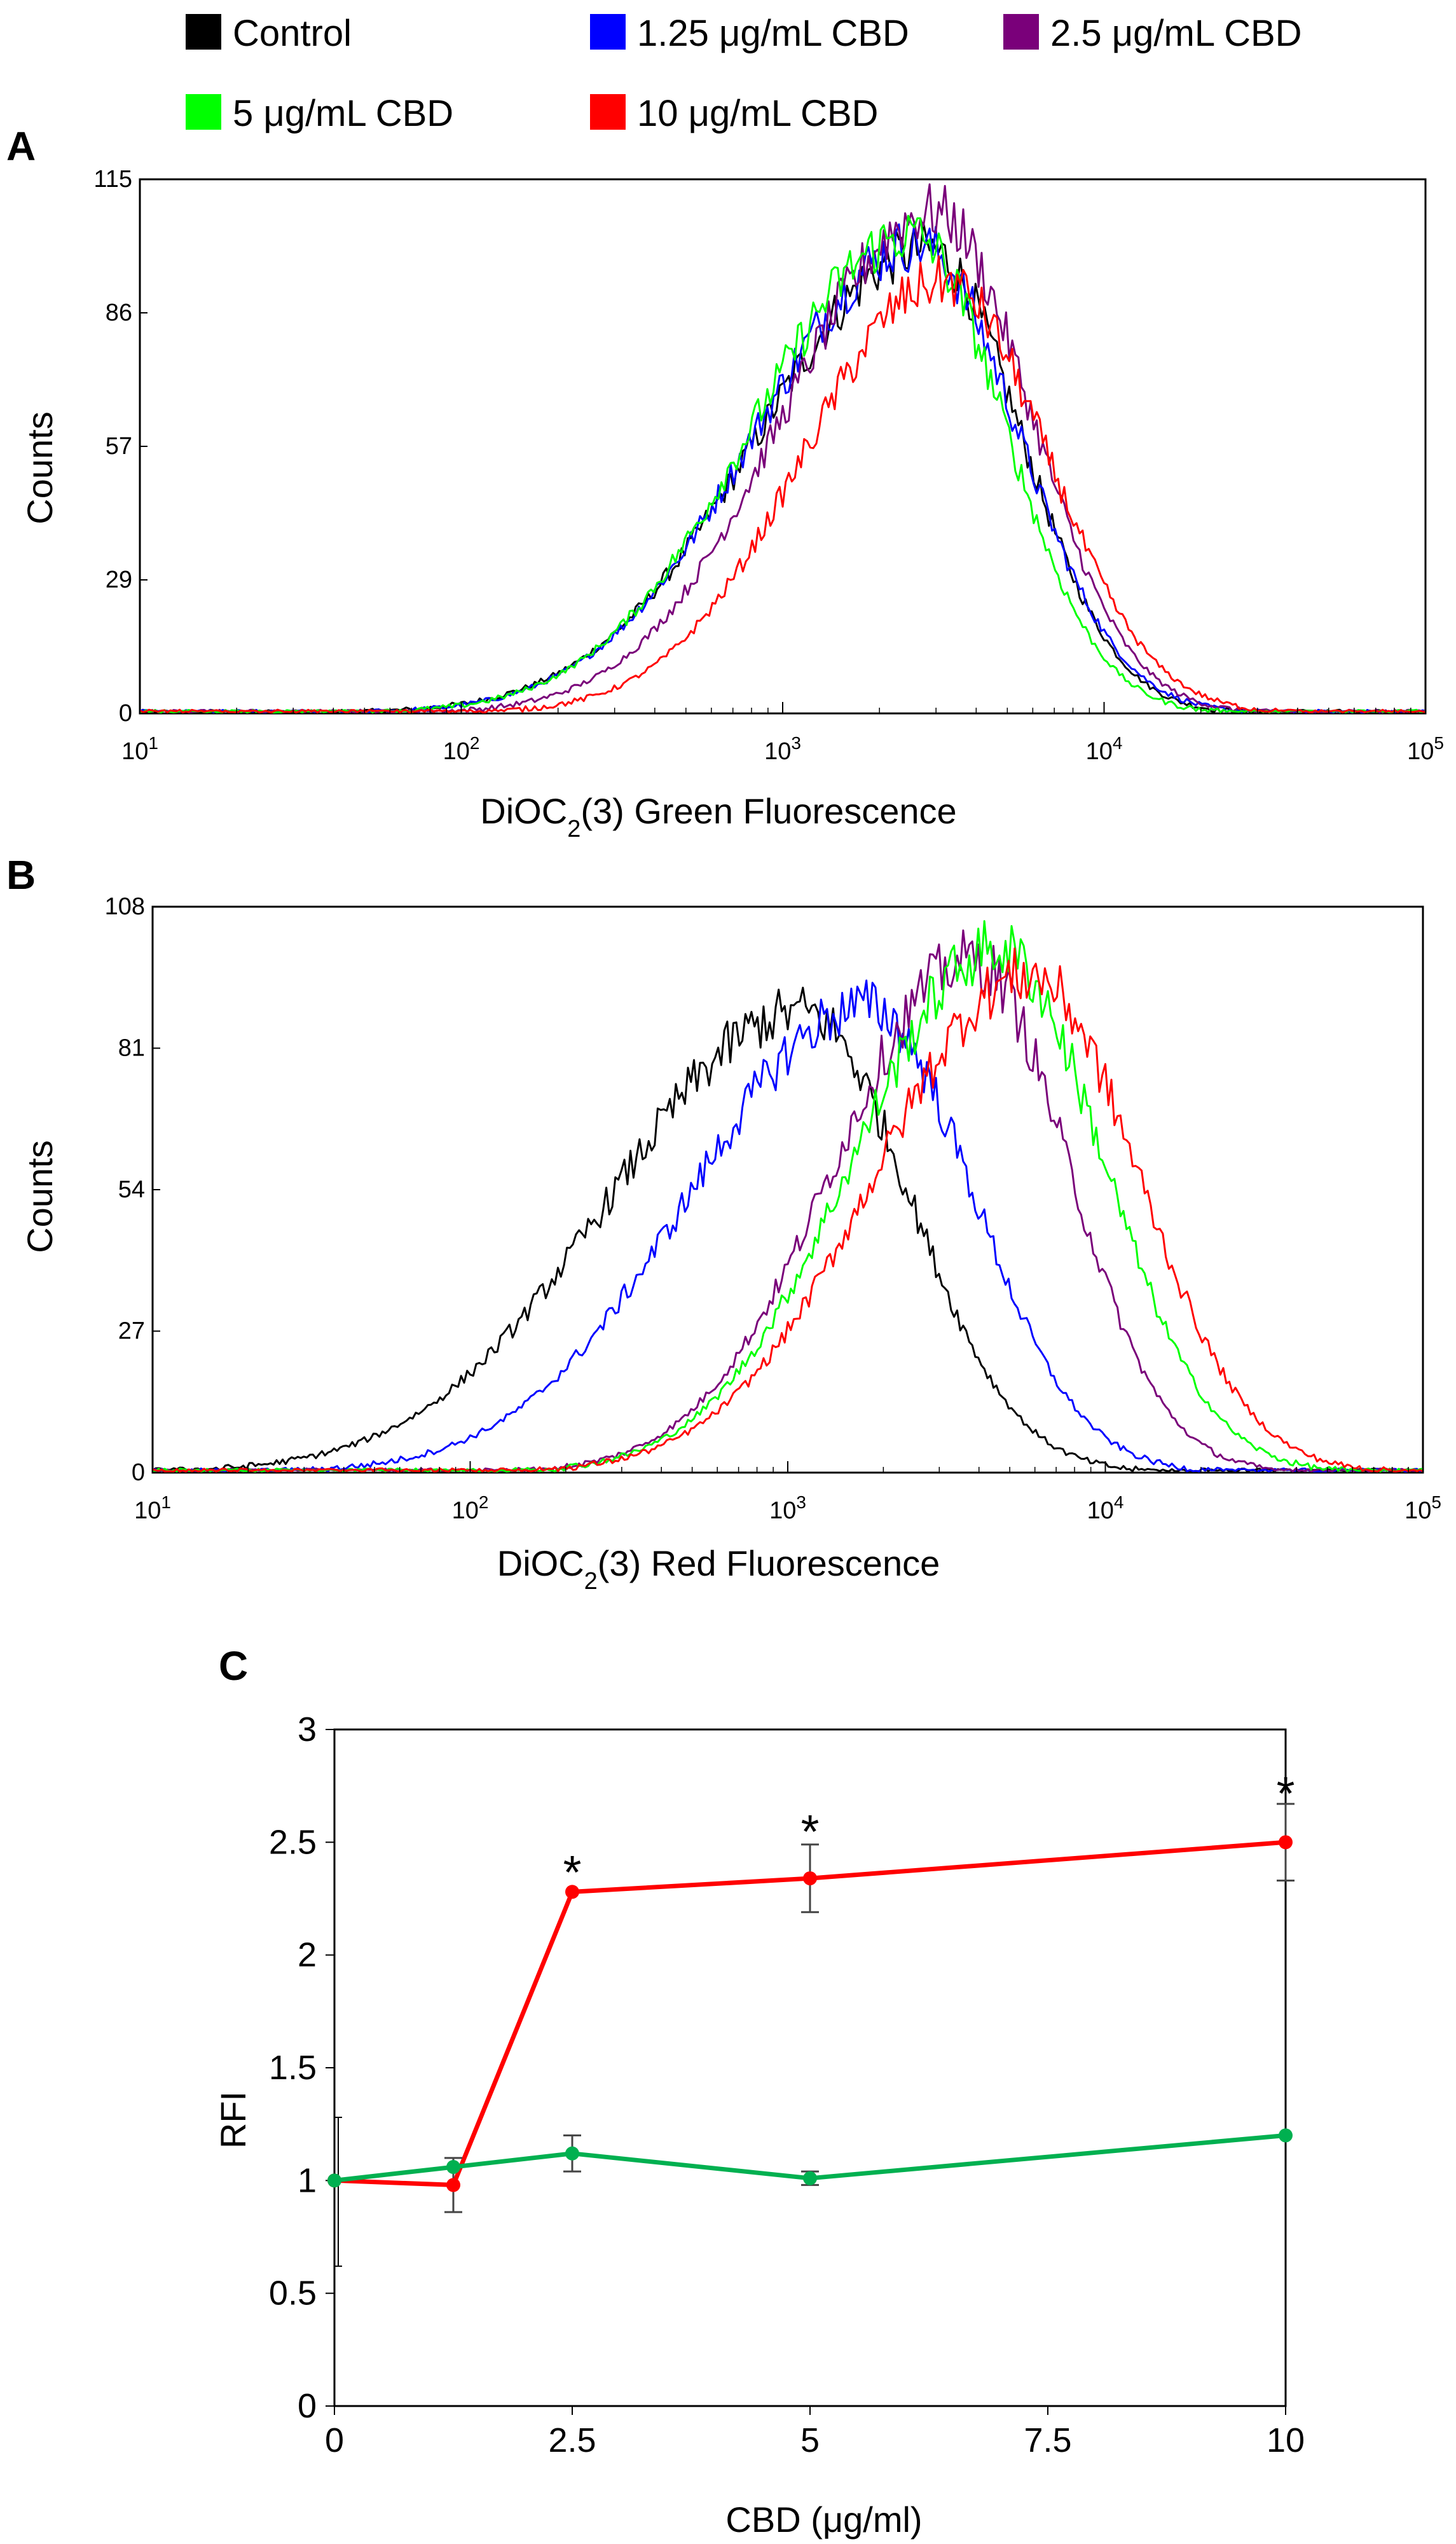  What do you see at coordinates (1104, 749) in the screenshot?
I see `panel-a-xtick-label: 10⁴` at bounding box center [1104, 749].